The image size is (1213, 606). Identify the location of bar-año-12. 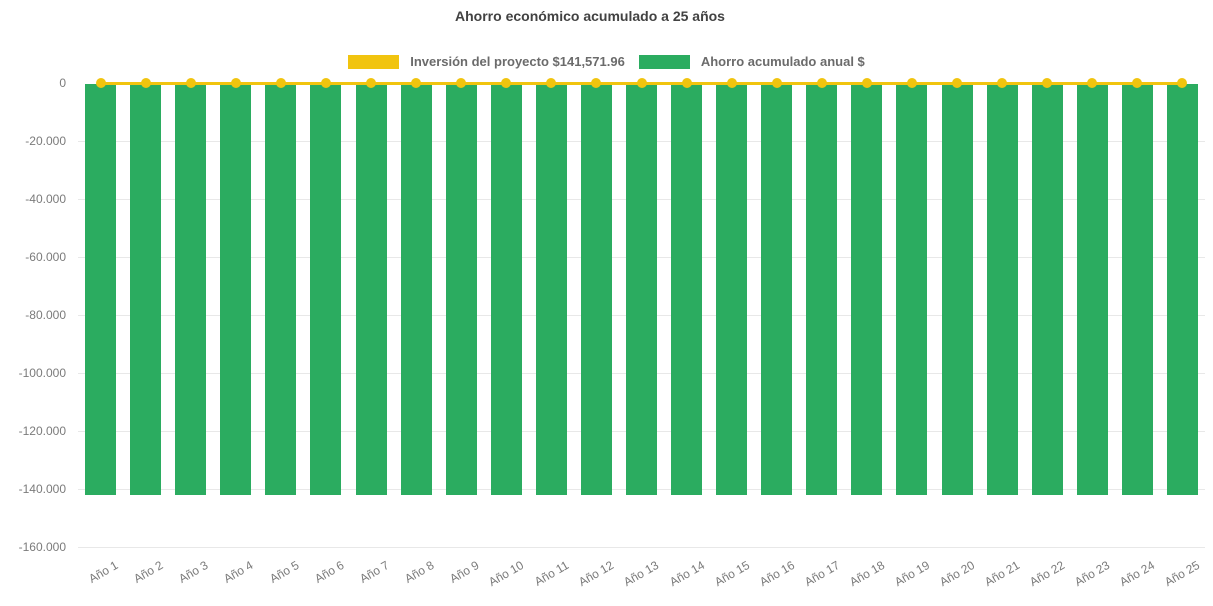
(596, 289).